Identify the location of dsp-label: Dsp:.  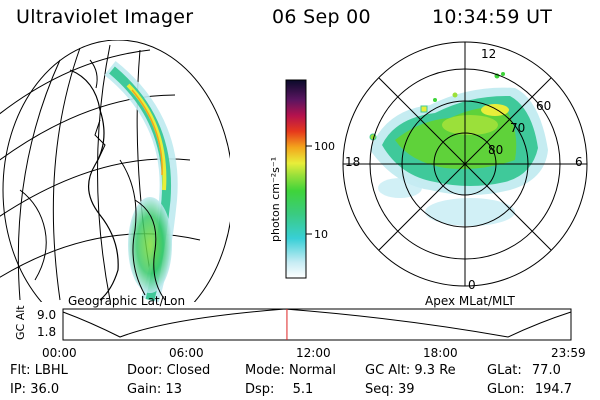
(260, 389).